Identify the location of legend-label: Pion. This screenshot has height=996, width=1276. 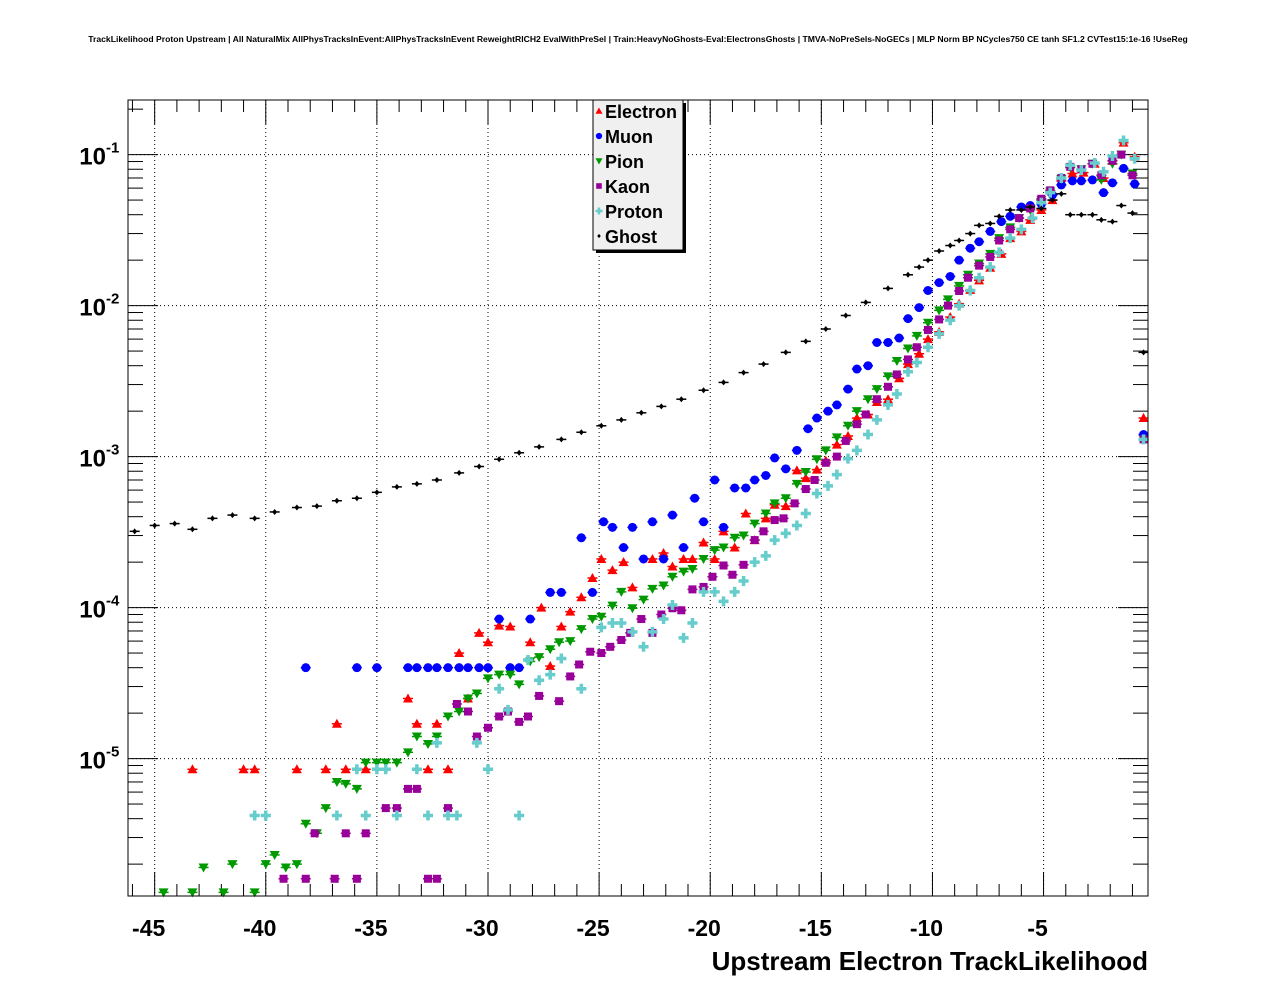
(624, 162).